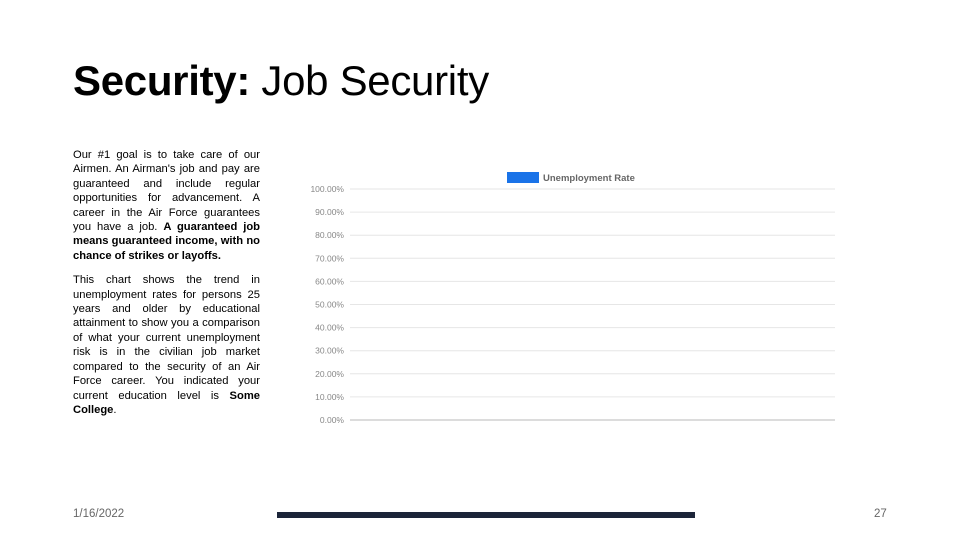  Describe the element at coordinates (99, 514) in the screenshot. I see `footer-date: 1/16/2022` at that location.